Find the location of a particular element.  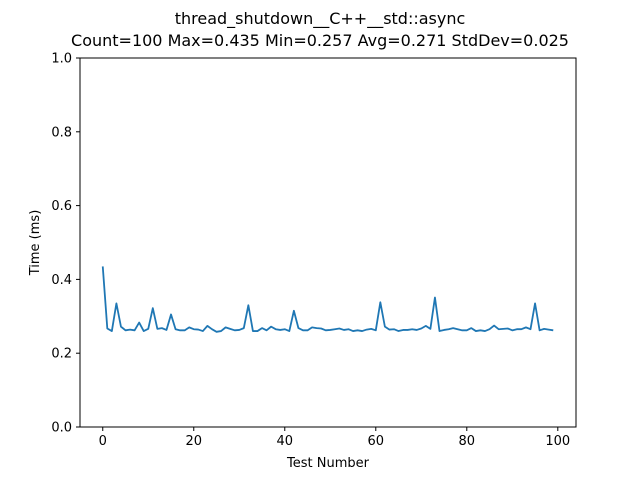

x-tick-label: 60 is located at coordinates (376, 441).